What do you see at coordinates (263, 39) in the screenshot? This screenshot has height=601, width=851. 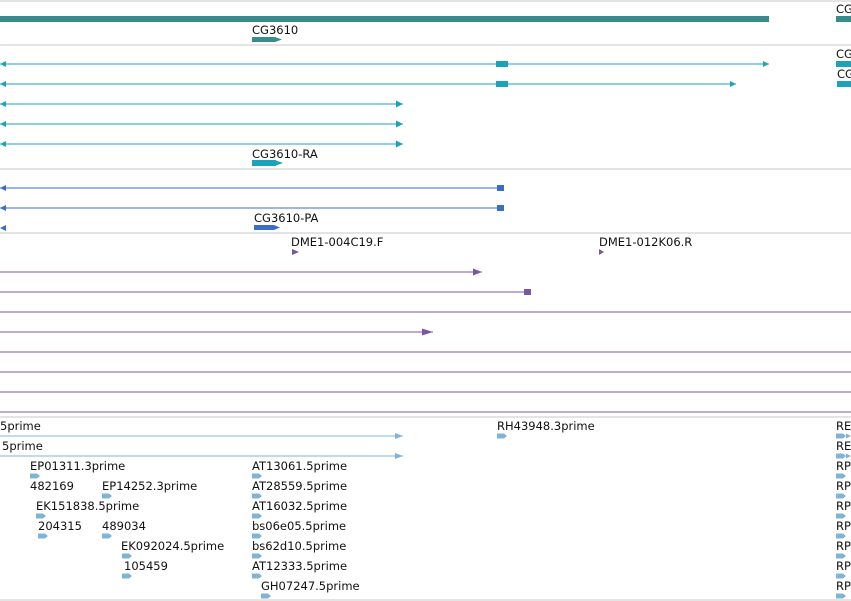 I see `gene-cg3610-glyph` at bounding box center [263, 39].